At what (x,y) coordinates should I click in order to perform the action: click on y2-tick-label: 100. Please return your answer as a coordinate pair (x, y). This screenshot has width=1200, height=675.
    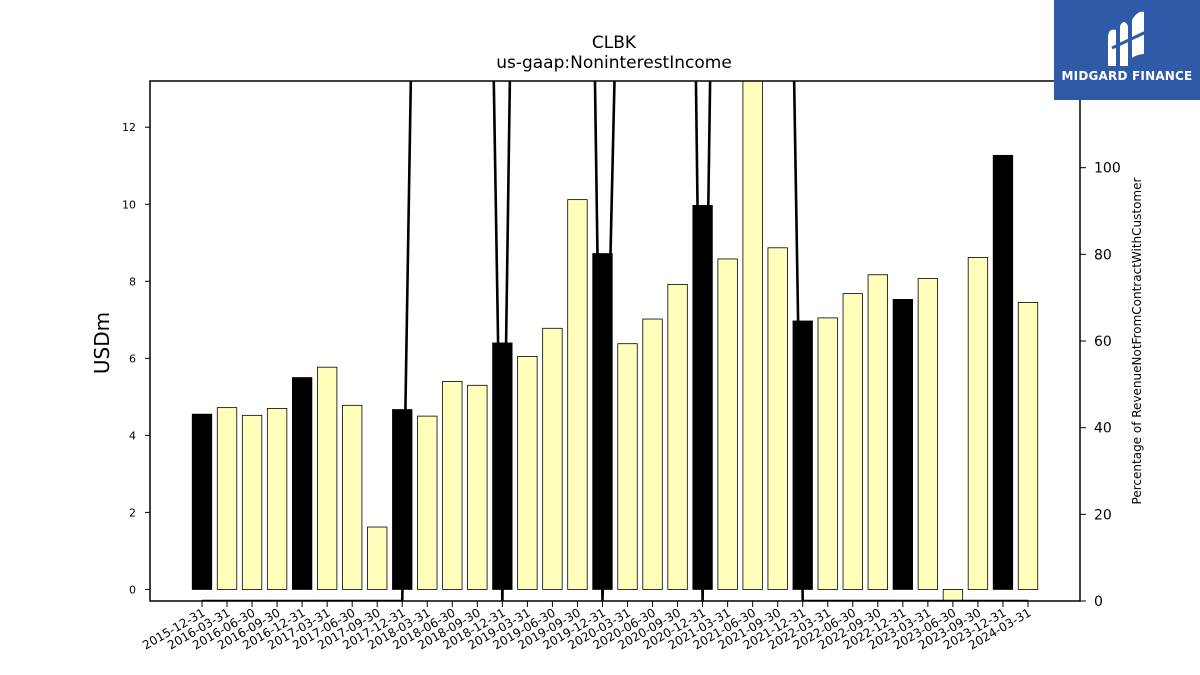
    Looking at the image, I should click on (1107, 169).